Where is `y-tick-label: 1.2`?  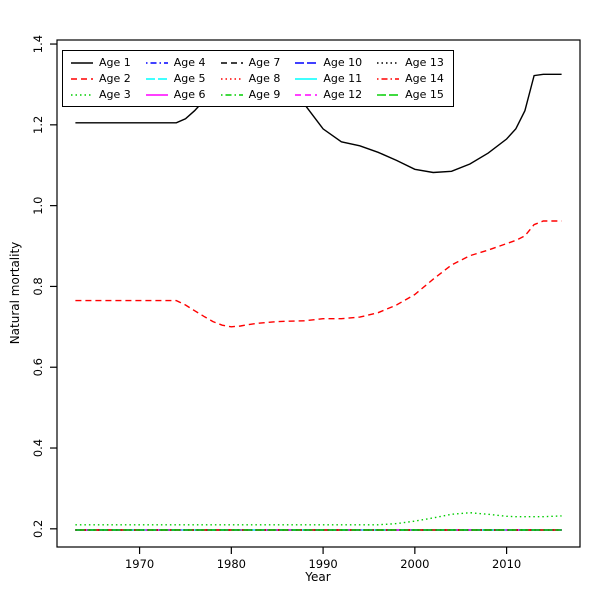 y-tick-label: 1.2 is located at coordinates (38, 125).